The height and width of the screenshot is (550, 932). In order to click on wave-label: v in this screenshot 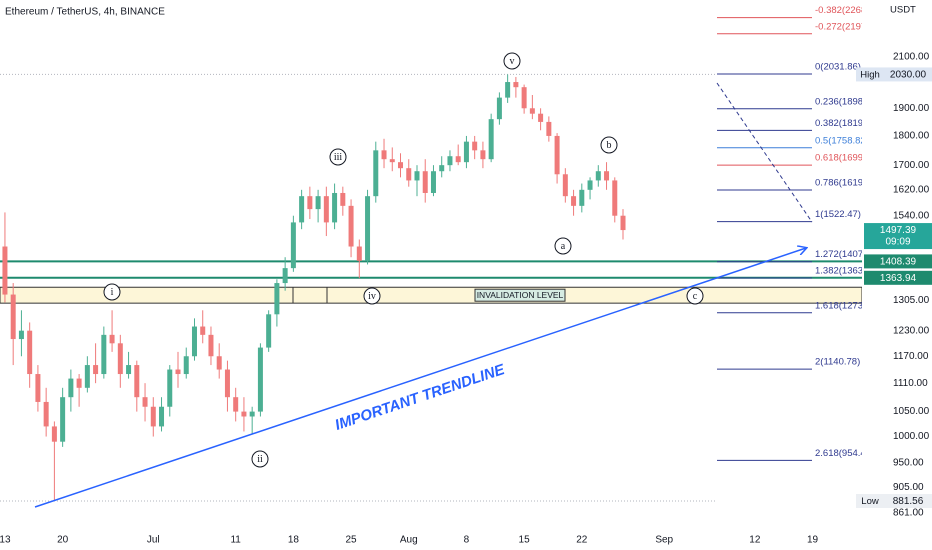, I will do `click(512, 61)`.